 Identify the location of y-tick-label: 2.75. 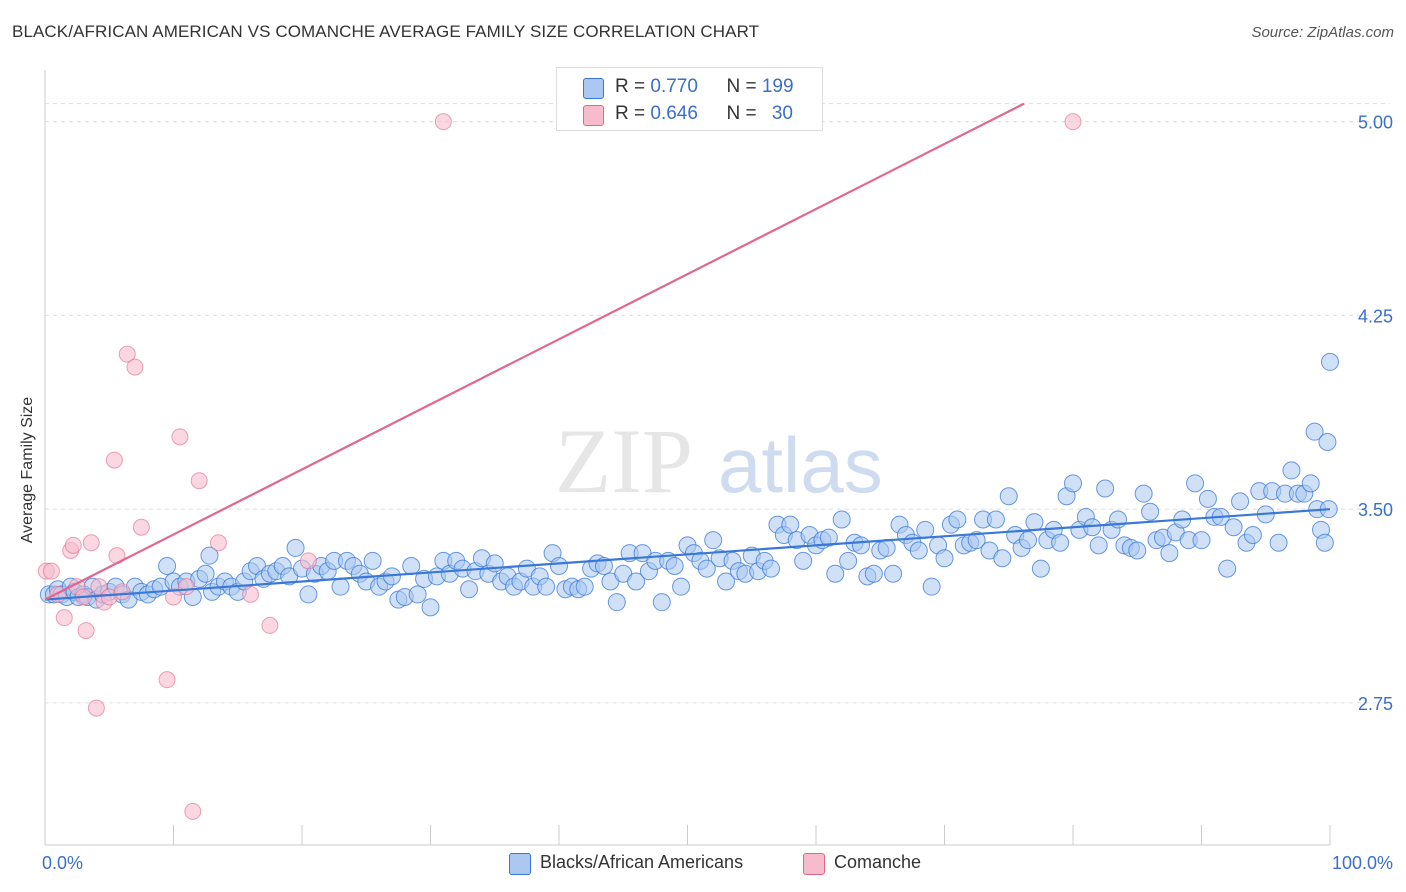
(1375, 704).